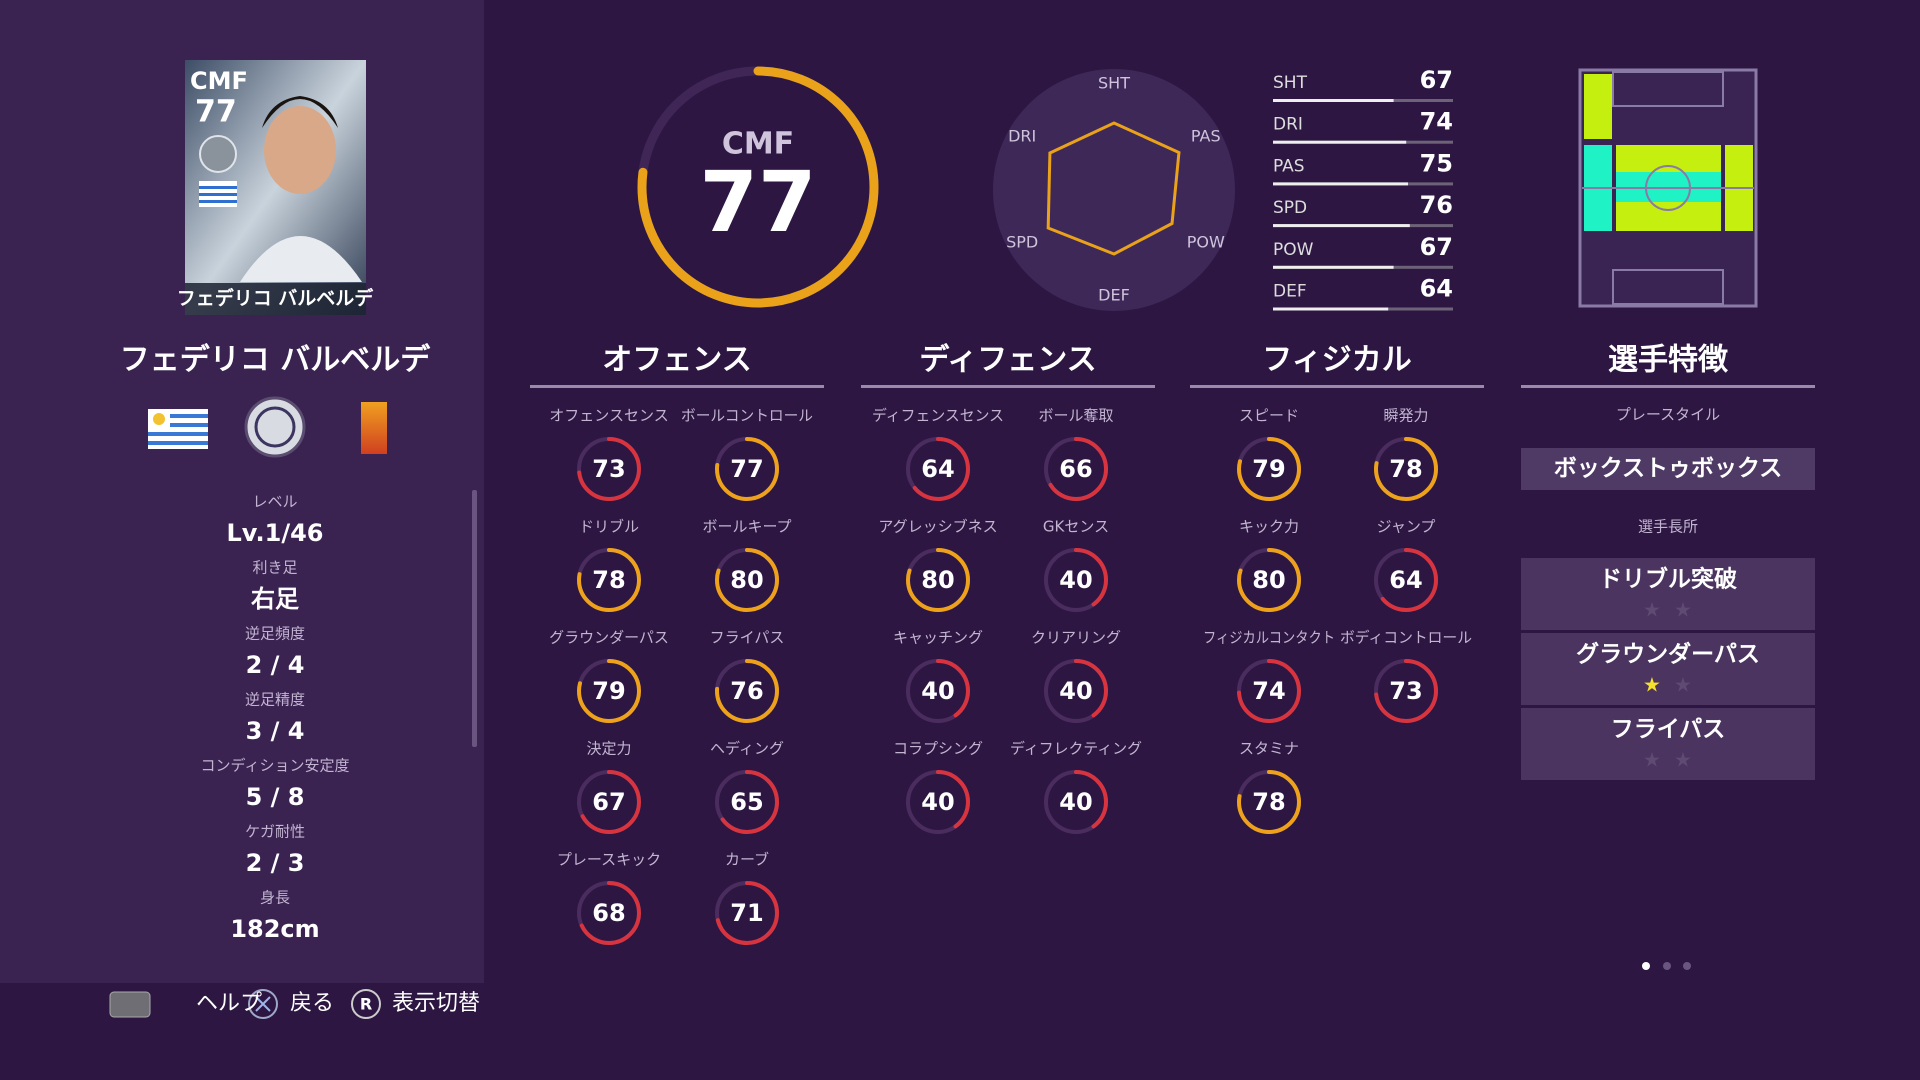 The image size is (1920, 1080). I want to click on summary-label: DRI, so click(1288, 125).